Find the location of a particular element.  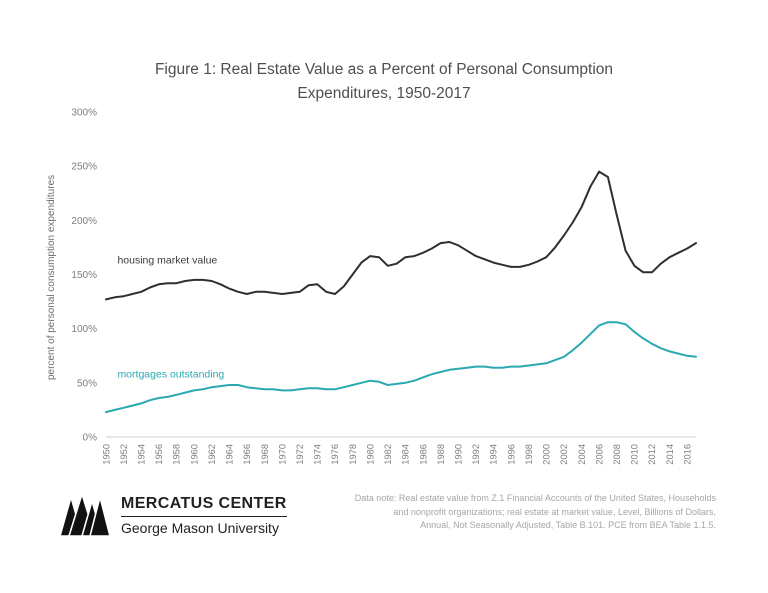

x-axis-tick-label: 1982 is located at coordinates (388, 454).